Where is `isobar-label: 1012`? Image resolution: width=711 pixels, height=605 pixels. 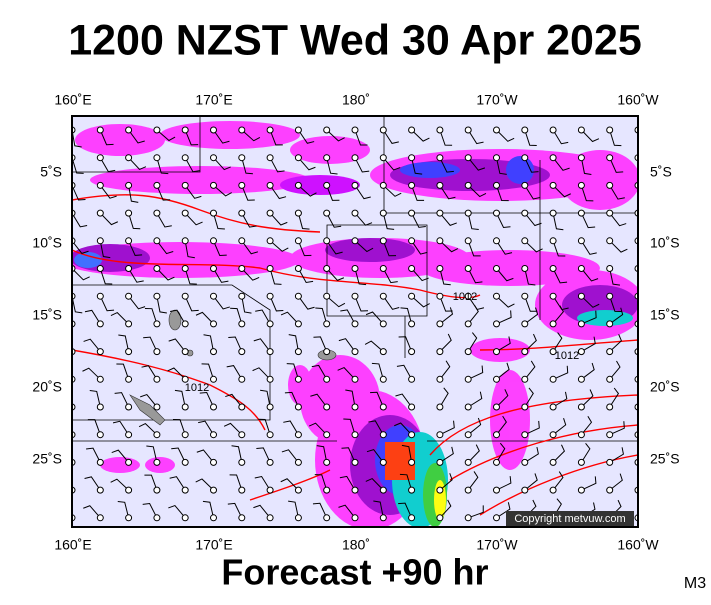 isobar-label: 1012 is located at coordinates (567, 356).